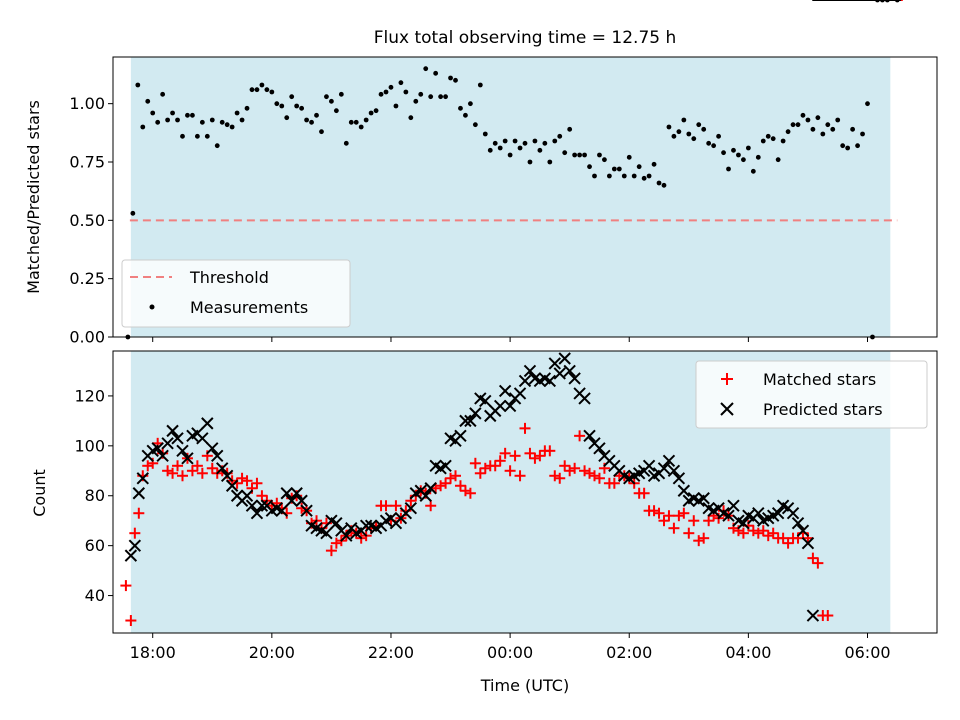 The height and width of the screenshot is (720, 960). What do you see at coordinates (39, 493) in the screenshot?
I see `bottom-ylabel: Count` at bounding box center [39, 493].